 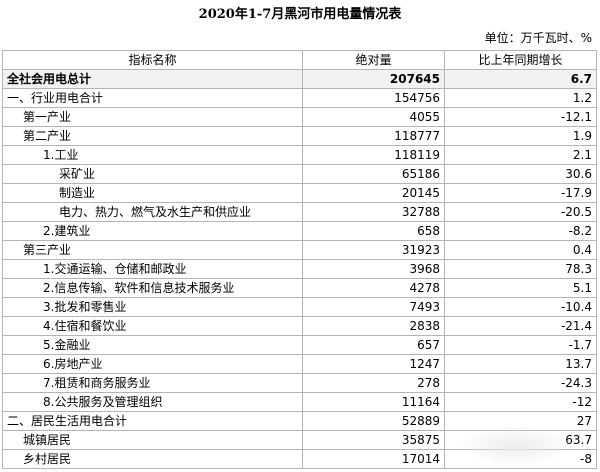 What do you see at coordinates (373, 231) in the screenshot?
I see `row-abs: 658` at bounding box center [373, 231].